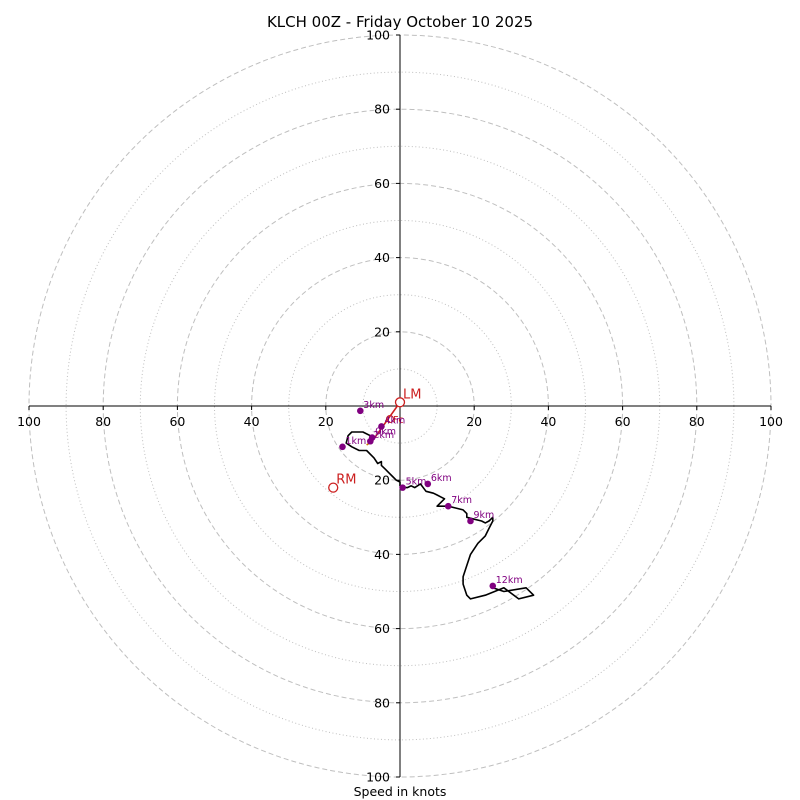 This screenshot has width=800, height=800. What do you see at coordinates (333, 487) in the screenshot?
I see `rm-marker` at bounding box center [333, 487].